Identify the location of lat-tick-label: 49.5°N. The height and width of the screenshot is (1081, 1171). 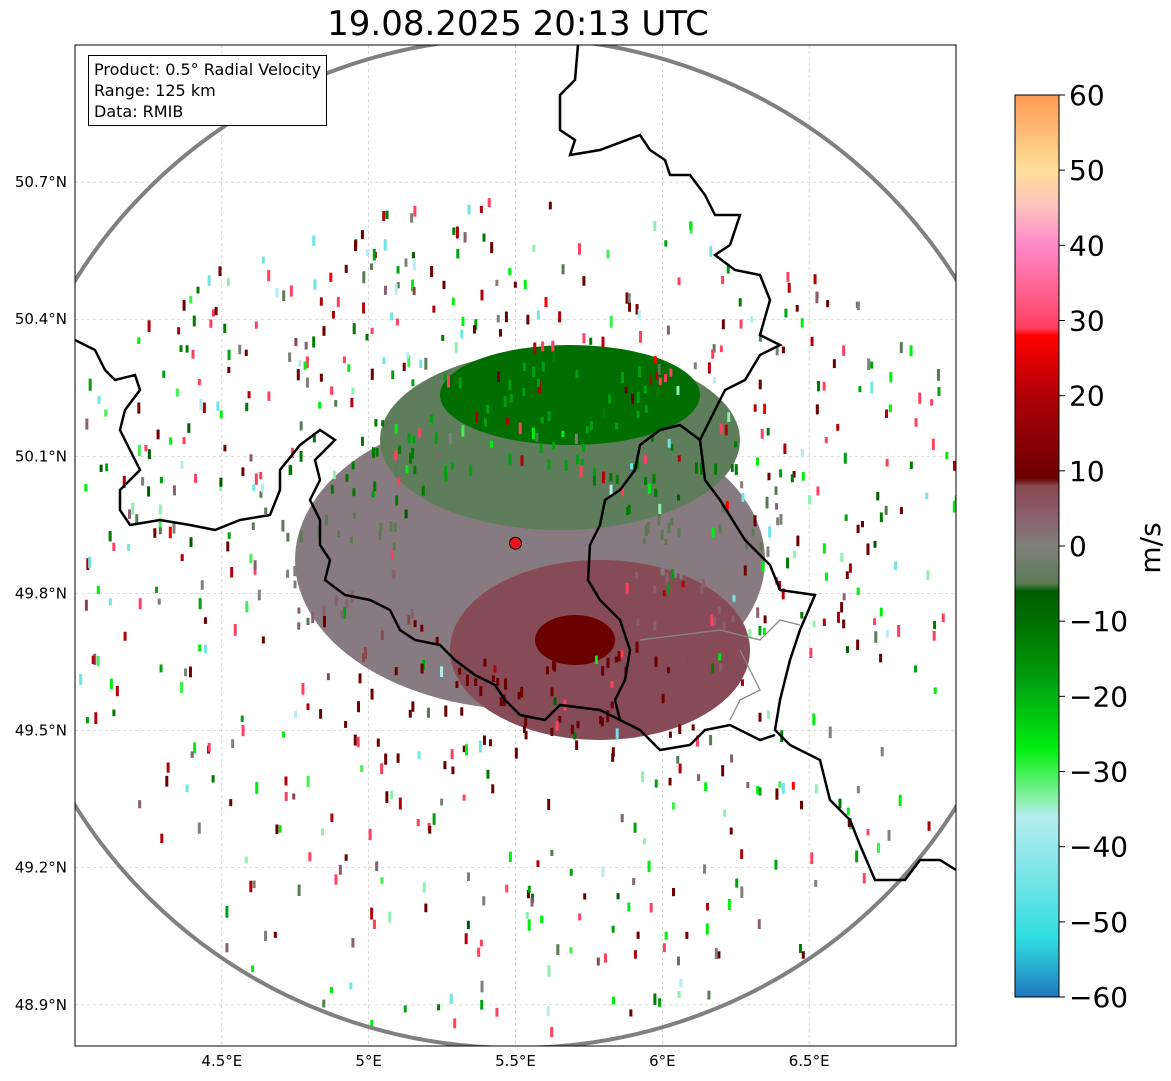
(41, 731).